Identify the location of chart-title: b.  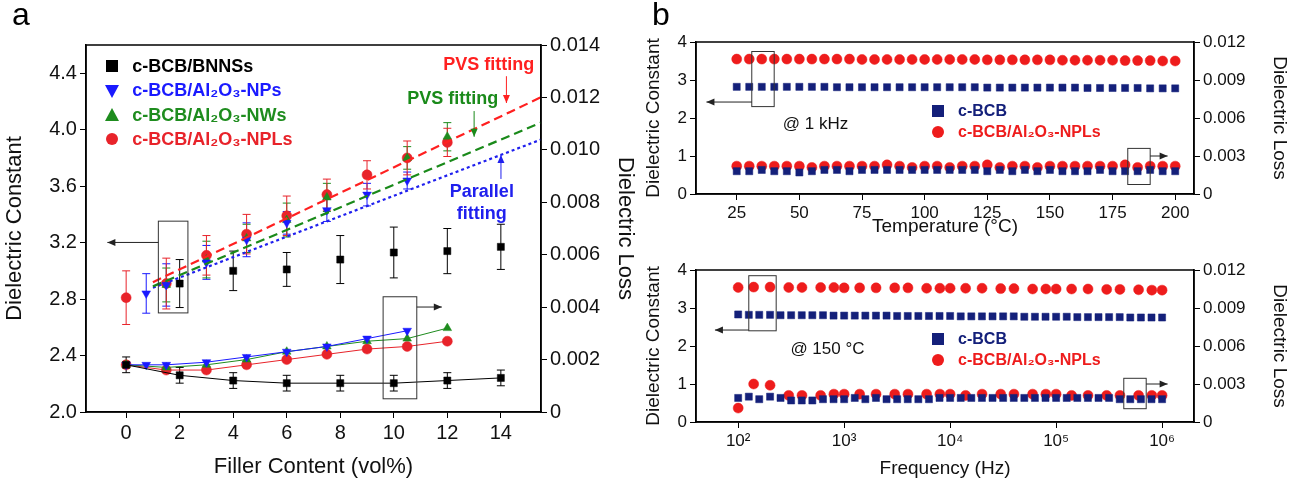
(661, 16).